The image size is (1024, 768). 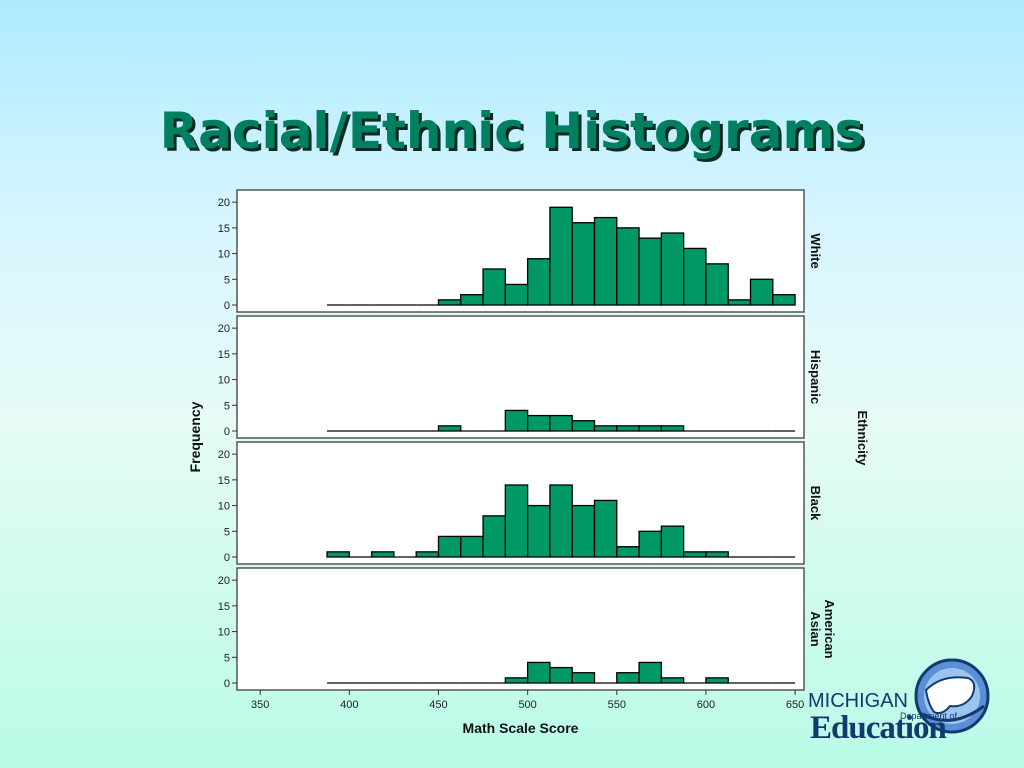 What do you see at coordinates (858, 701) in the screenshot?
I see `logo-michigan-text: MICHIGAN` at bounding box center [858, 701].